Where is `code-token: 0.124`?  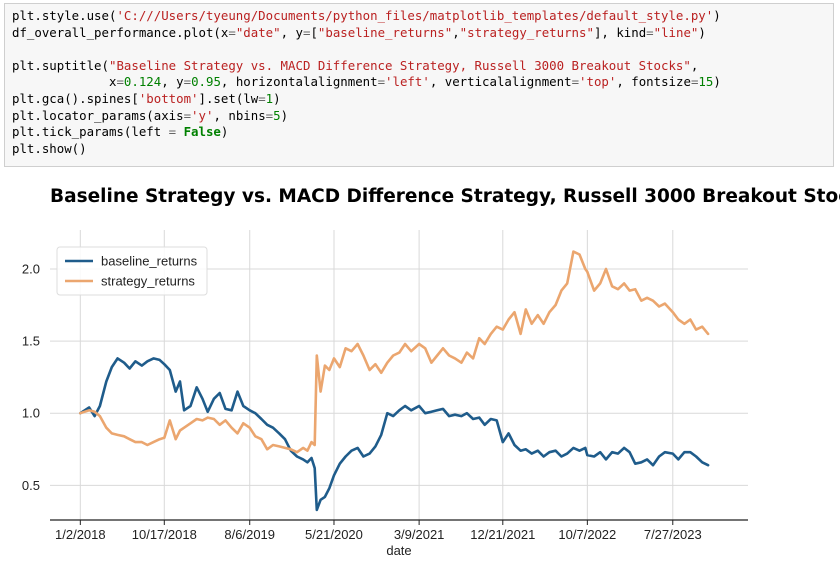
code-token: 0.124 is located at coordinates (142, 82).